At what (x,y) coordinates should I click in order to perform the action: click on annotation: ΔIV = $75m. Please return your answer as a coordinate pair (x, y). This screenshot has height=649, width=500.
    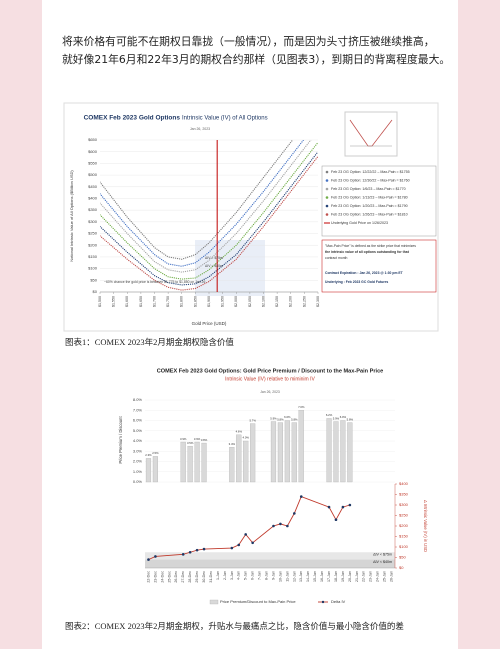
    Looking at the image, I should click on (214, 258).